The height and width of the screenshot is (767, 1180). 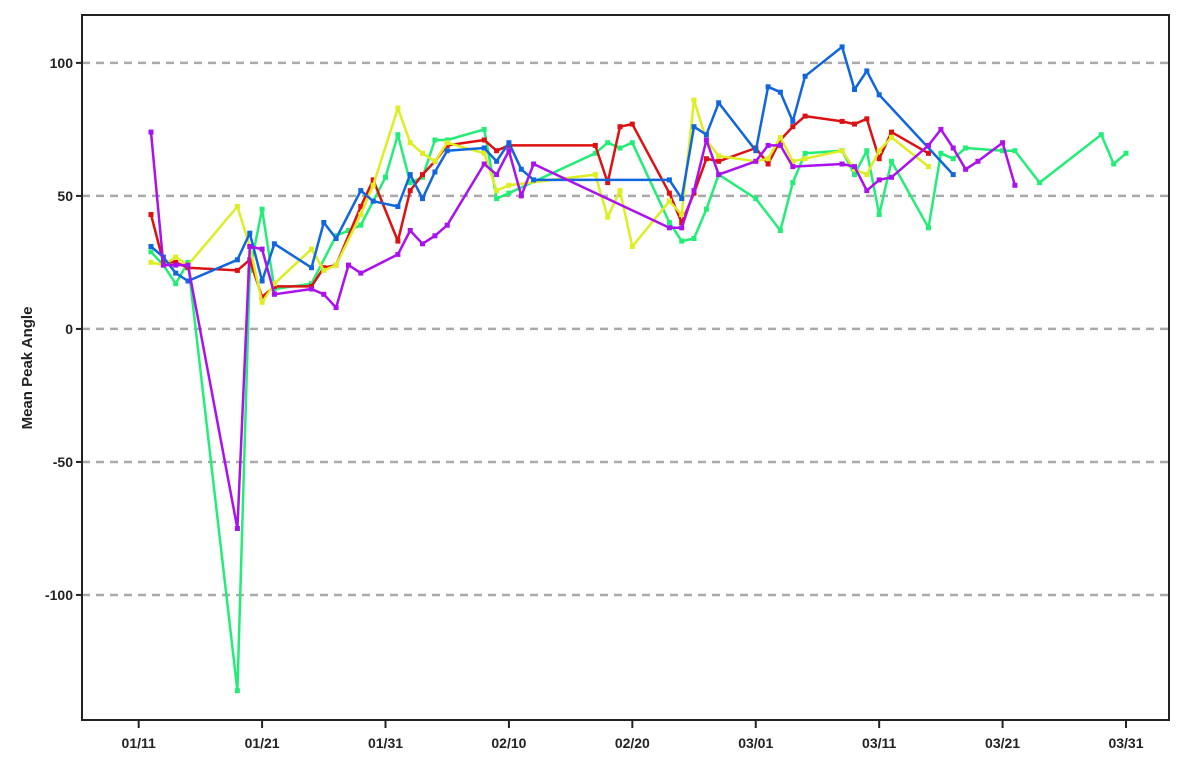 What do you see at coordinates (755, 743) in the screenshot?
I see `x-tick-label: 03/01` at bounding box center [755, 743].